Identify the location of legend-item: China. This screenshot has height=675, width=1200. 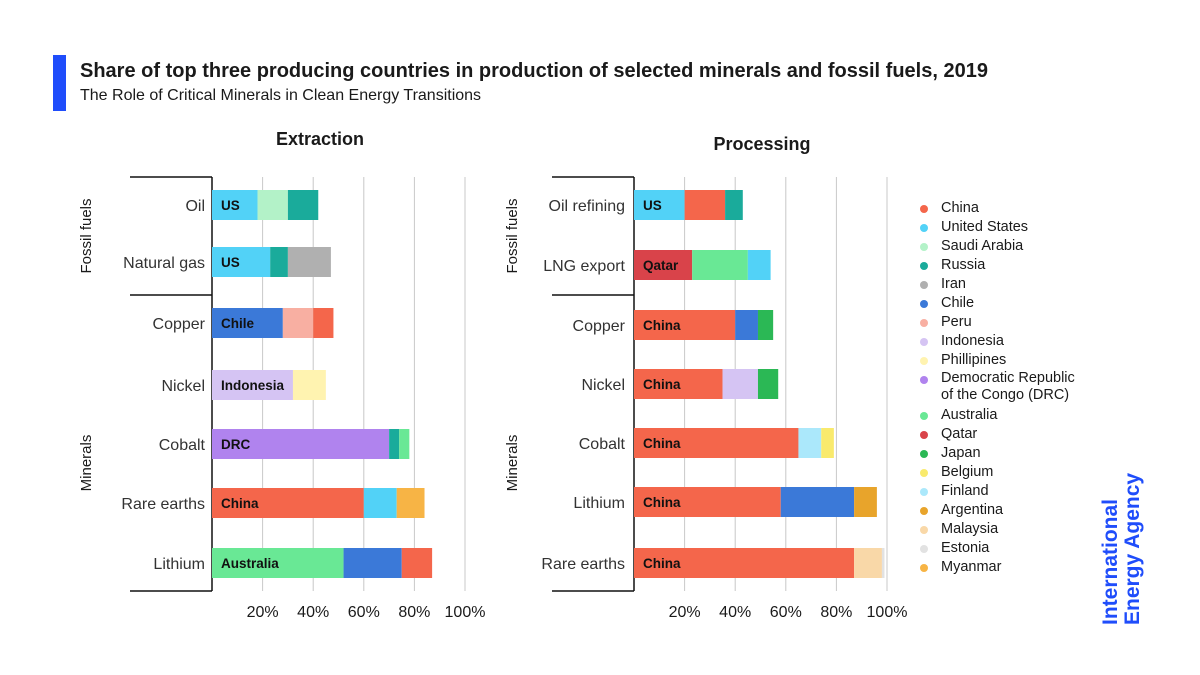
(995, 208).